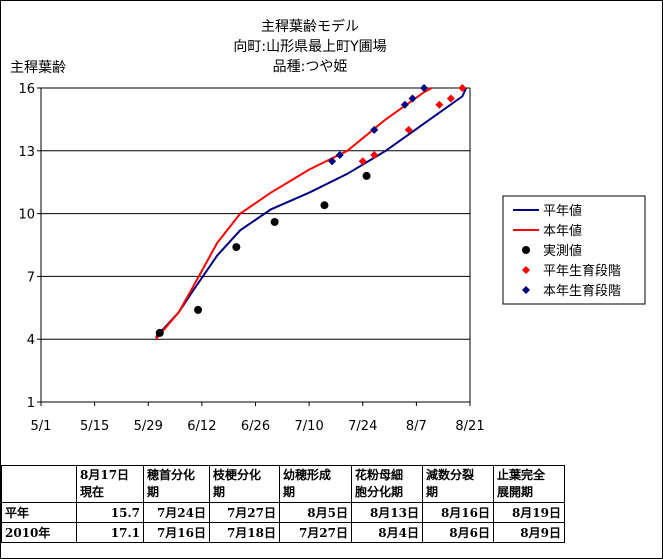 The image size is (663, 559). What do you see at coordinates (171, 475) in the screenshot?
I see `header-text-a1: 穂首分化` at bounding box center [171, 475].